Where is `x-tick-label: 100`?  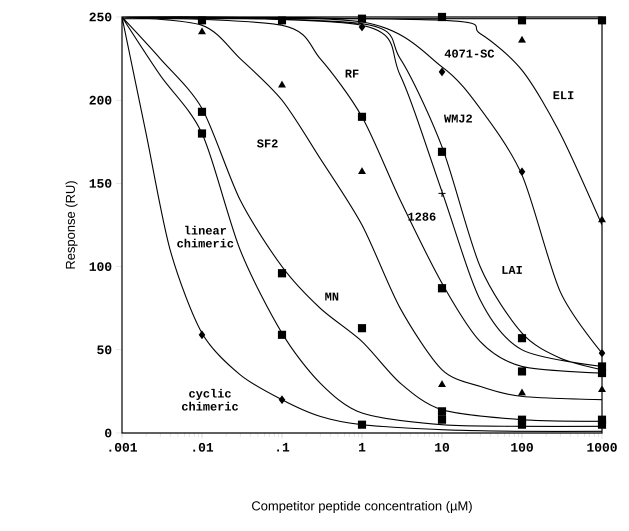
x-tick-label: 100 is located at coordinates (522, 447).